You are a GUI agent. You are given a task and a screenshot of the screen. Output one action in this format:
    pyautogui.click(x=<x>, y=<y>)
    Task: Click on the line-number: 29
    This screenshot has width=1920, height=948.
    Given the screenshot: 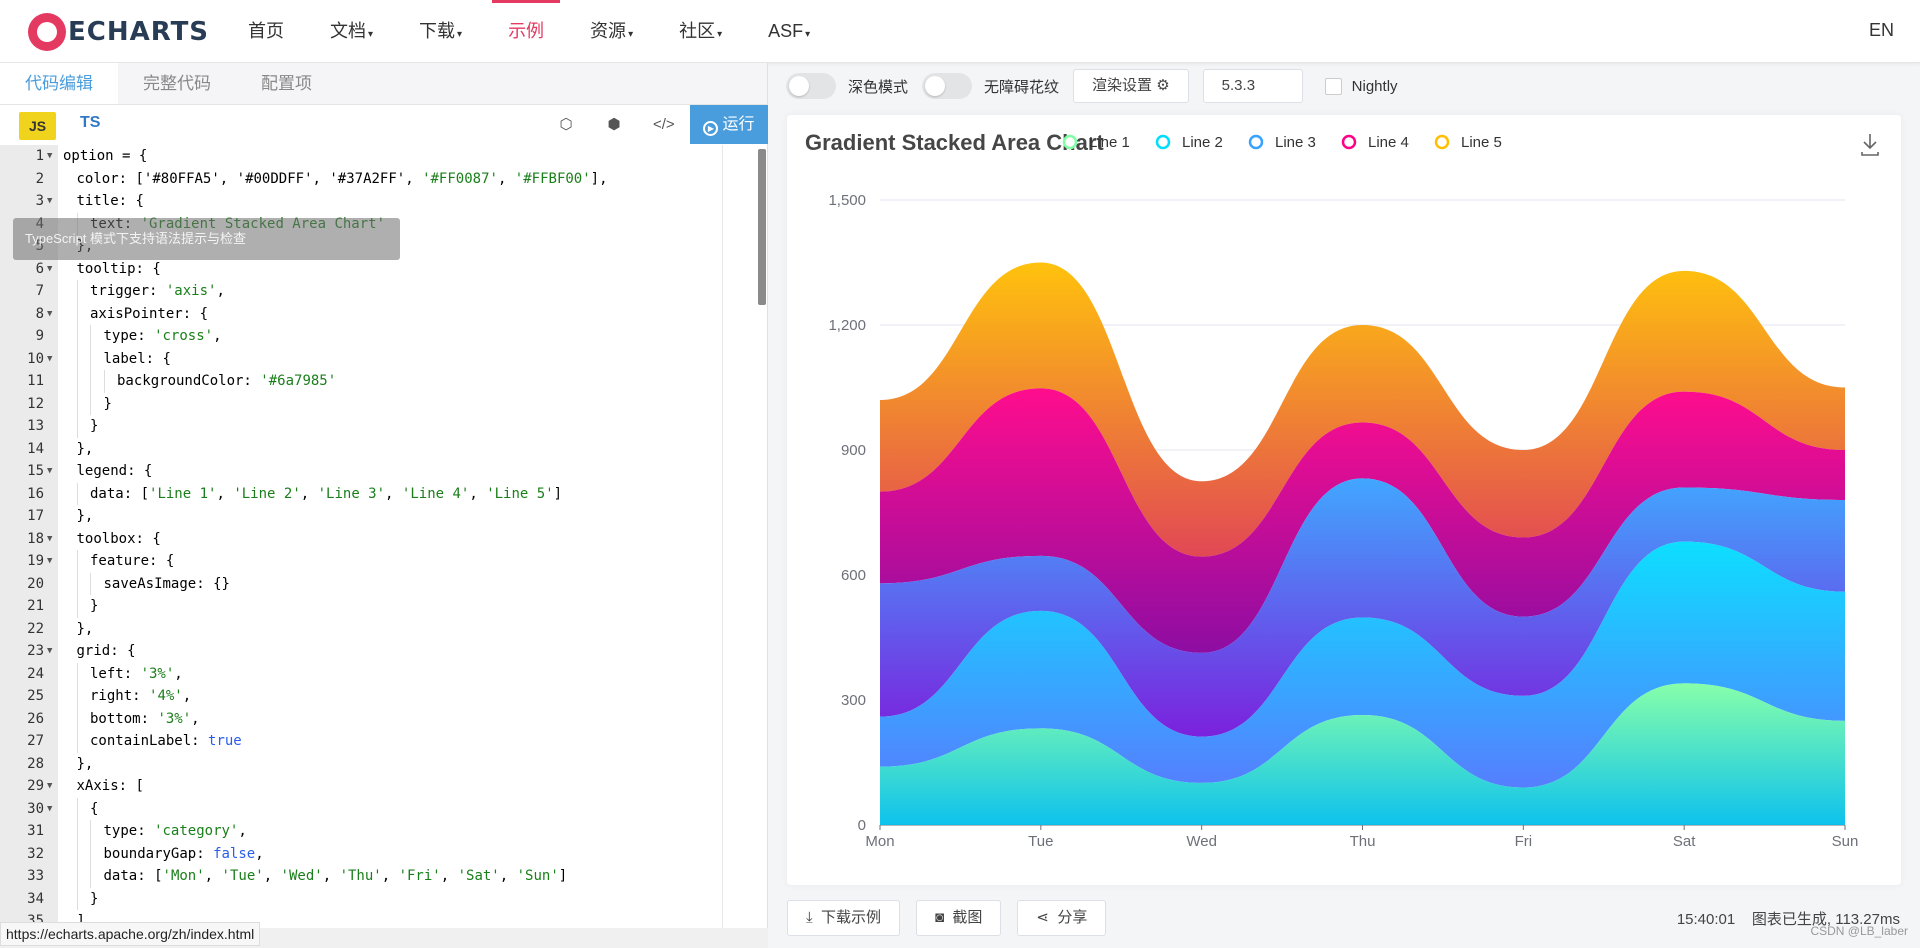 What is the action you would take?
    pyautogui.click(x=35, y=786)
    